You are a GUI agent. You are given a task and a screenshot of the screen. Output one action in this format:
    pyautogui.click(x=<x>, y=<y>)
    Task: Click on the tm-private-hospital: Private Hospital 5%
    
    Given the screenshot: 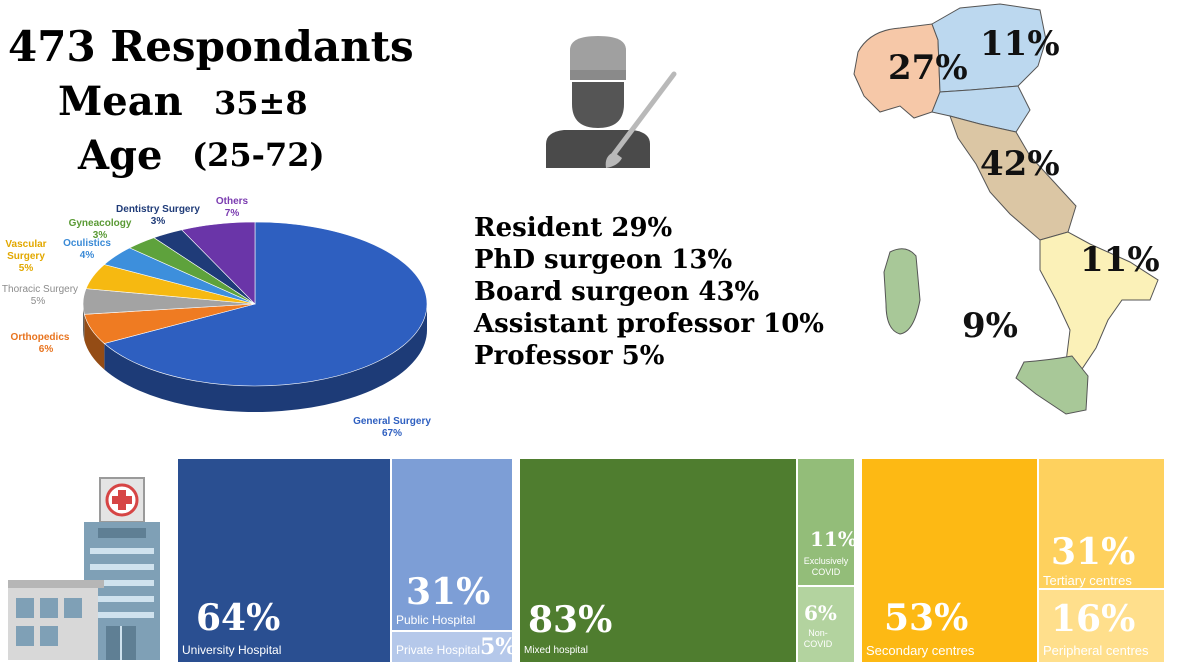 What is the action you would take?
    pyautogui.click(x=452, y=647)
    